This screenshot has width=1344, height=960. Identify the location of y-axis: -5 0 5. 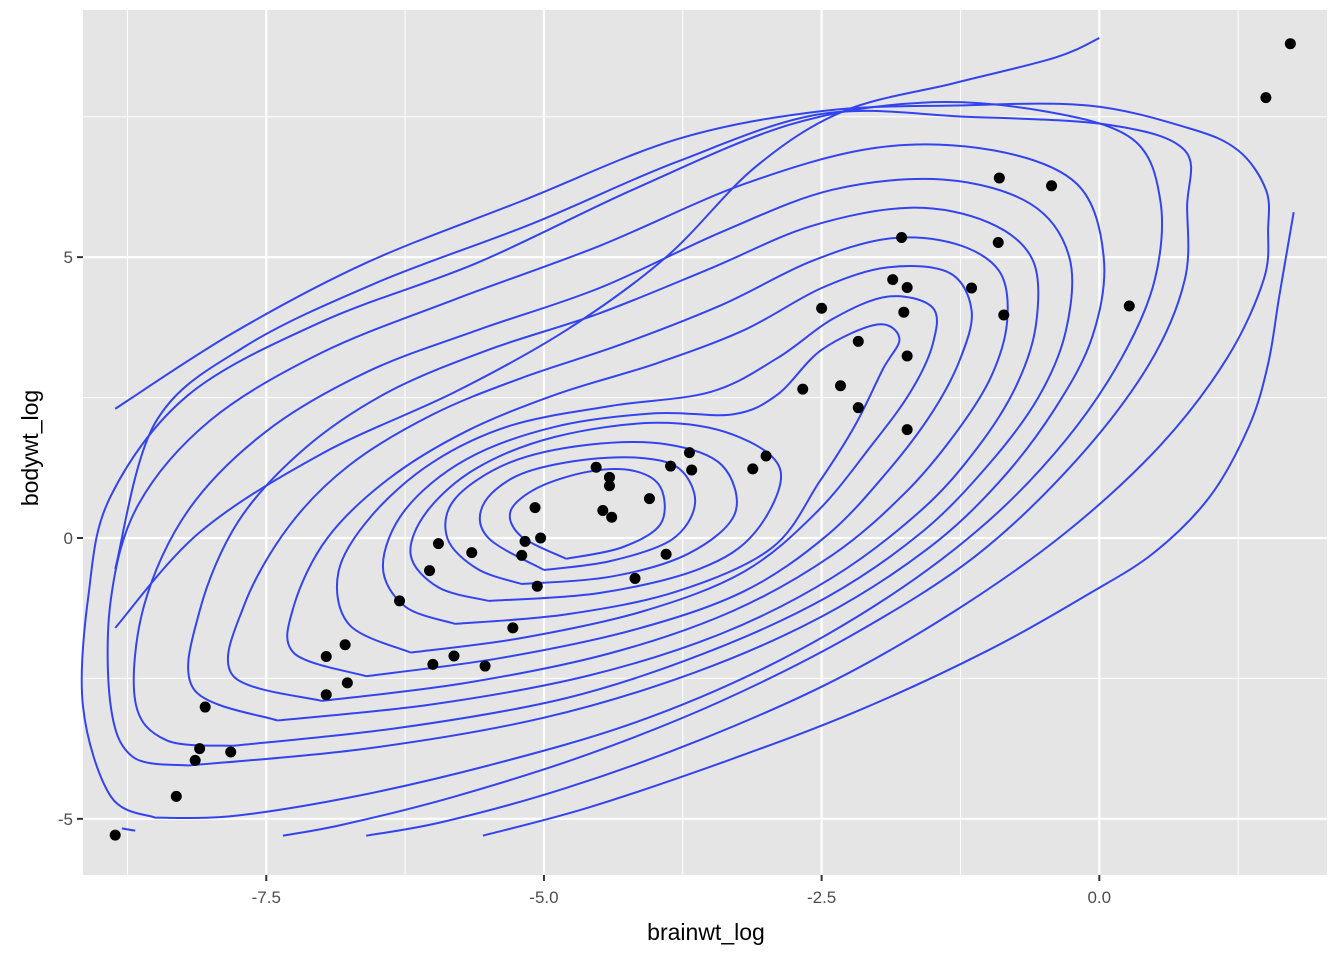
(70, 538).